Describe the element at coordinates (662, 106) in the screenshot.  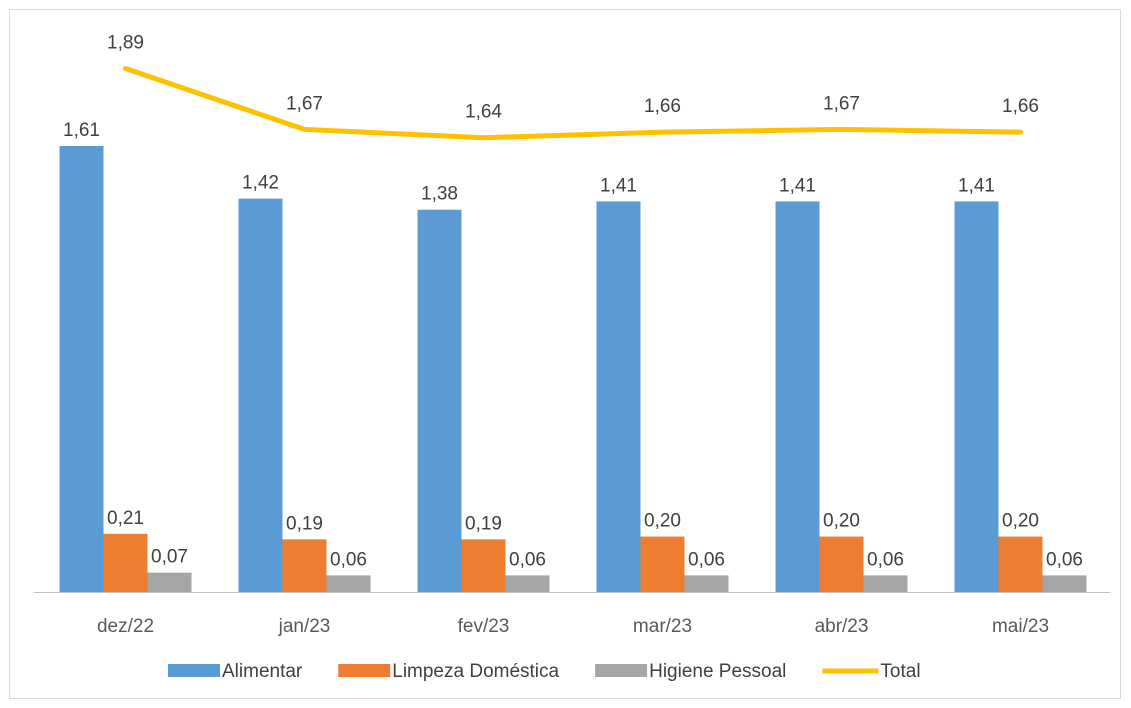
I see `data-label-total-3: 1,66` at that location.